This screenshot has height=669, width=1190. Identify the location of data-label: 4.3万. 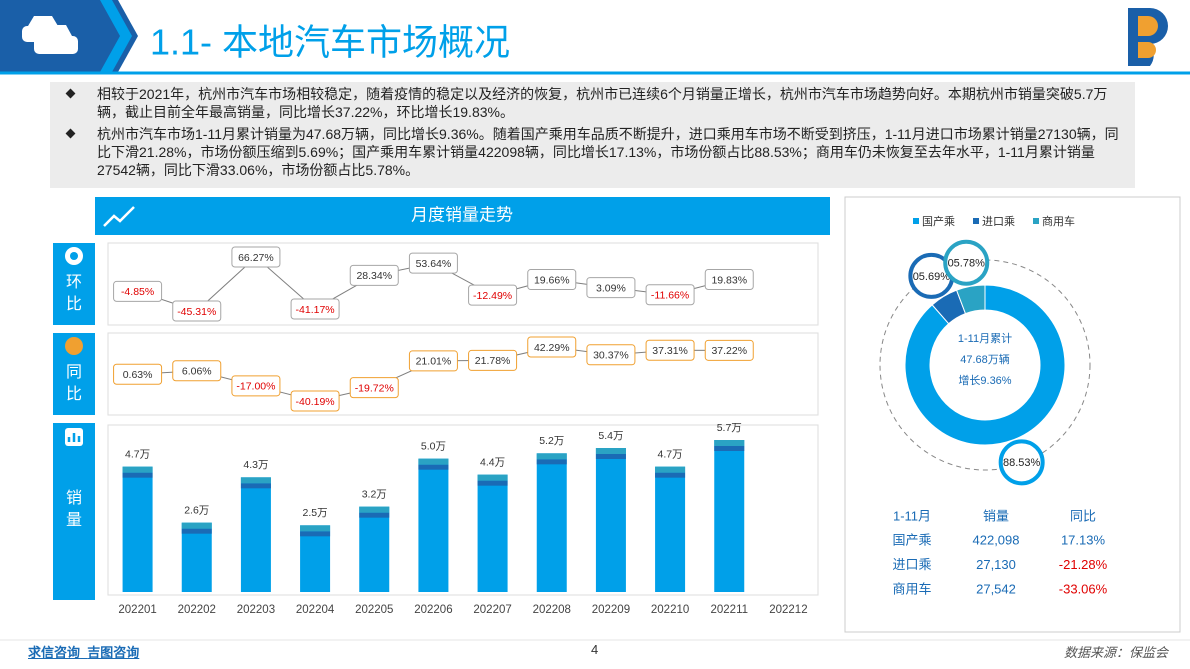
(255, 465).